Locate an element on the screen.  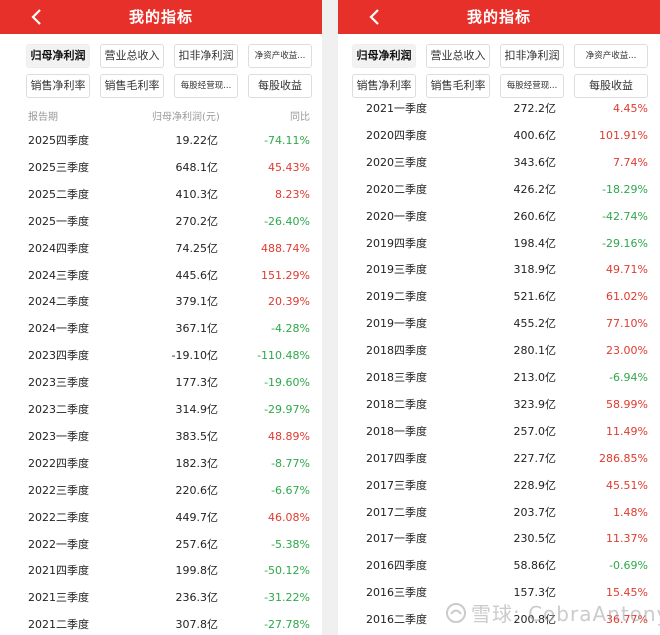
row-value: 280.1亿 is located at coordinates (535, 351).